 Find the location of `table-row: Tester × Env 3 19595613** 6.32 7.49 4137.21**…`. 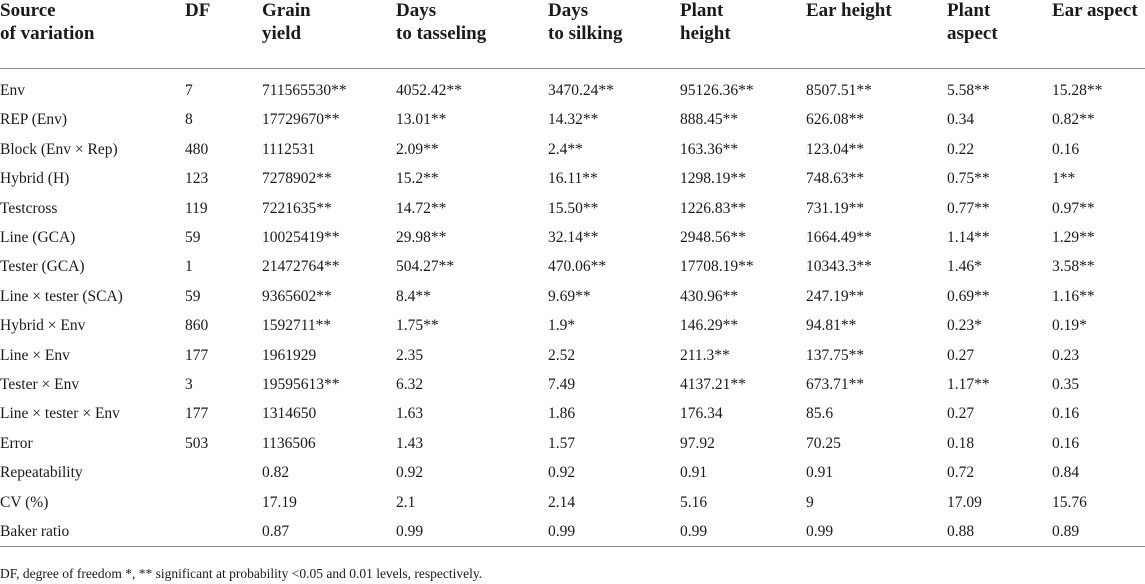

table-row: Tester × Env 3 19595613** 6.32 7.49 4137.21**… is located at coordinates (572, 389).